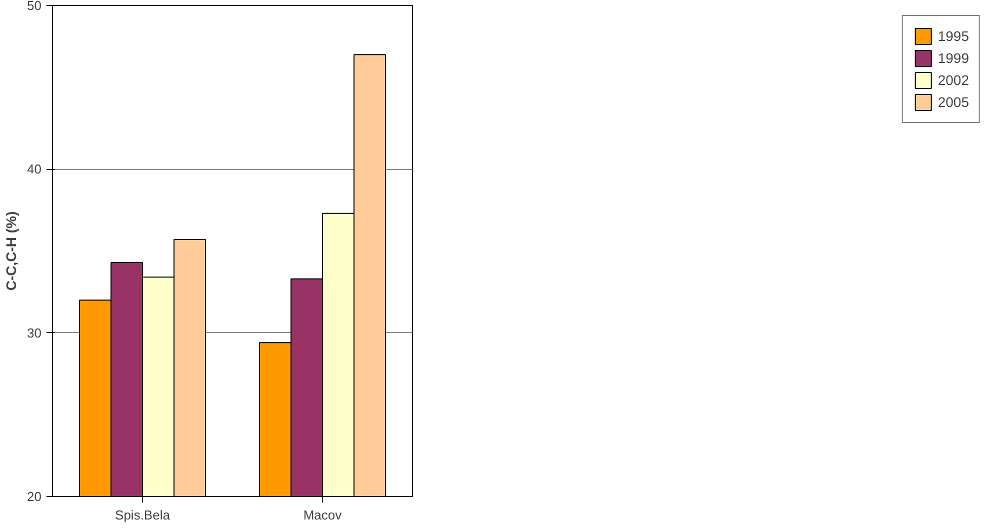 The image size is (996, 531). I want to click on x-tick-label: Spis.Bela, so click(143, 515).